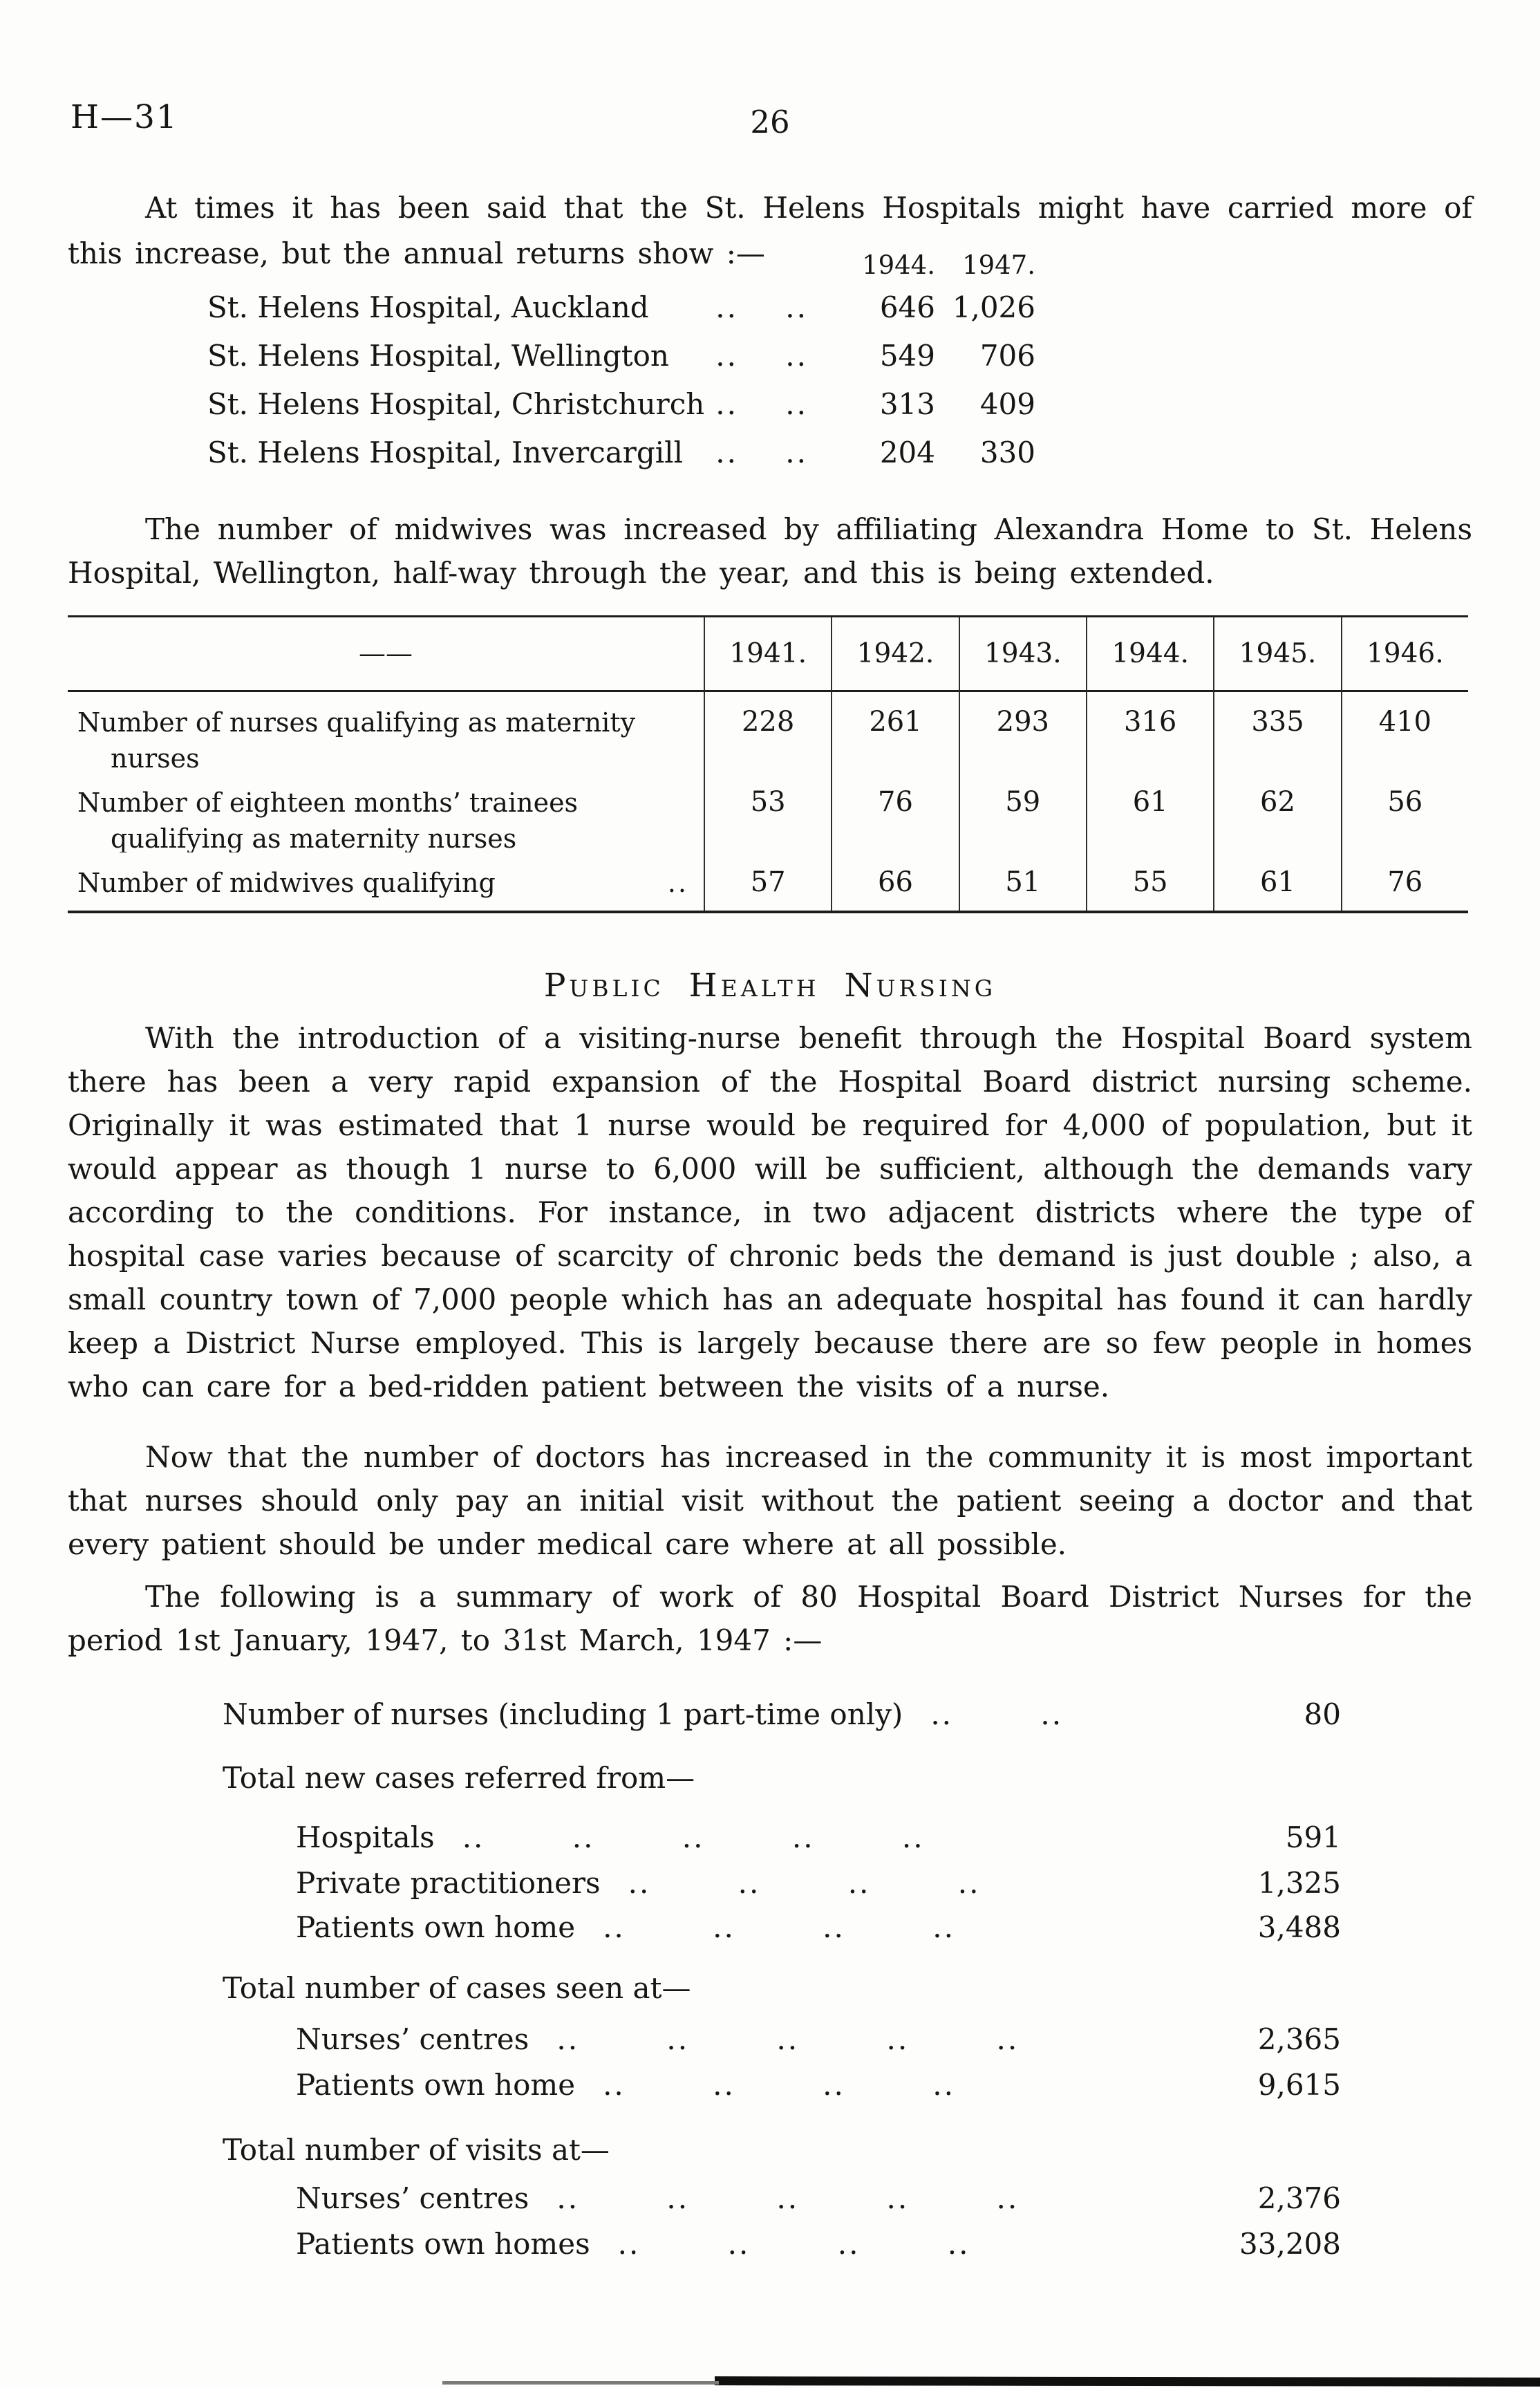 The image size is (1540, 2388). Describe the element at coordinates (895, 654) in the screenshot. I see `table-year-header: 1942.` at that location.